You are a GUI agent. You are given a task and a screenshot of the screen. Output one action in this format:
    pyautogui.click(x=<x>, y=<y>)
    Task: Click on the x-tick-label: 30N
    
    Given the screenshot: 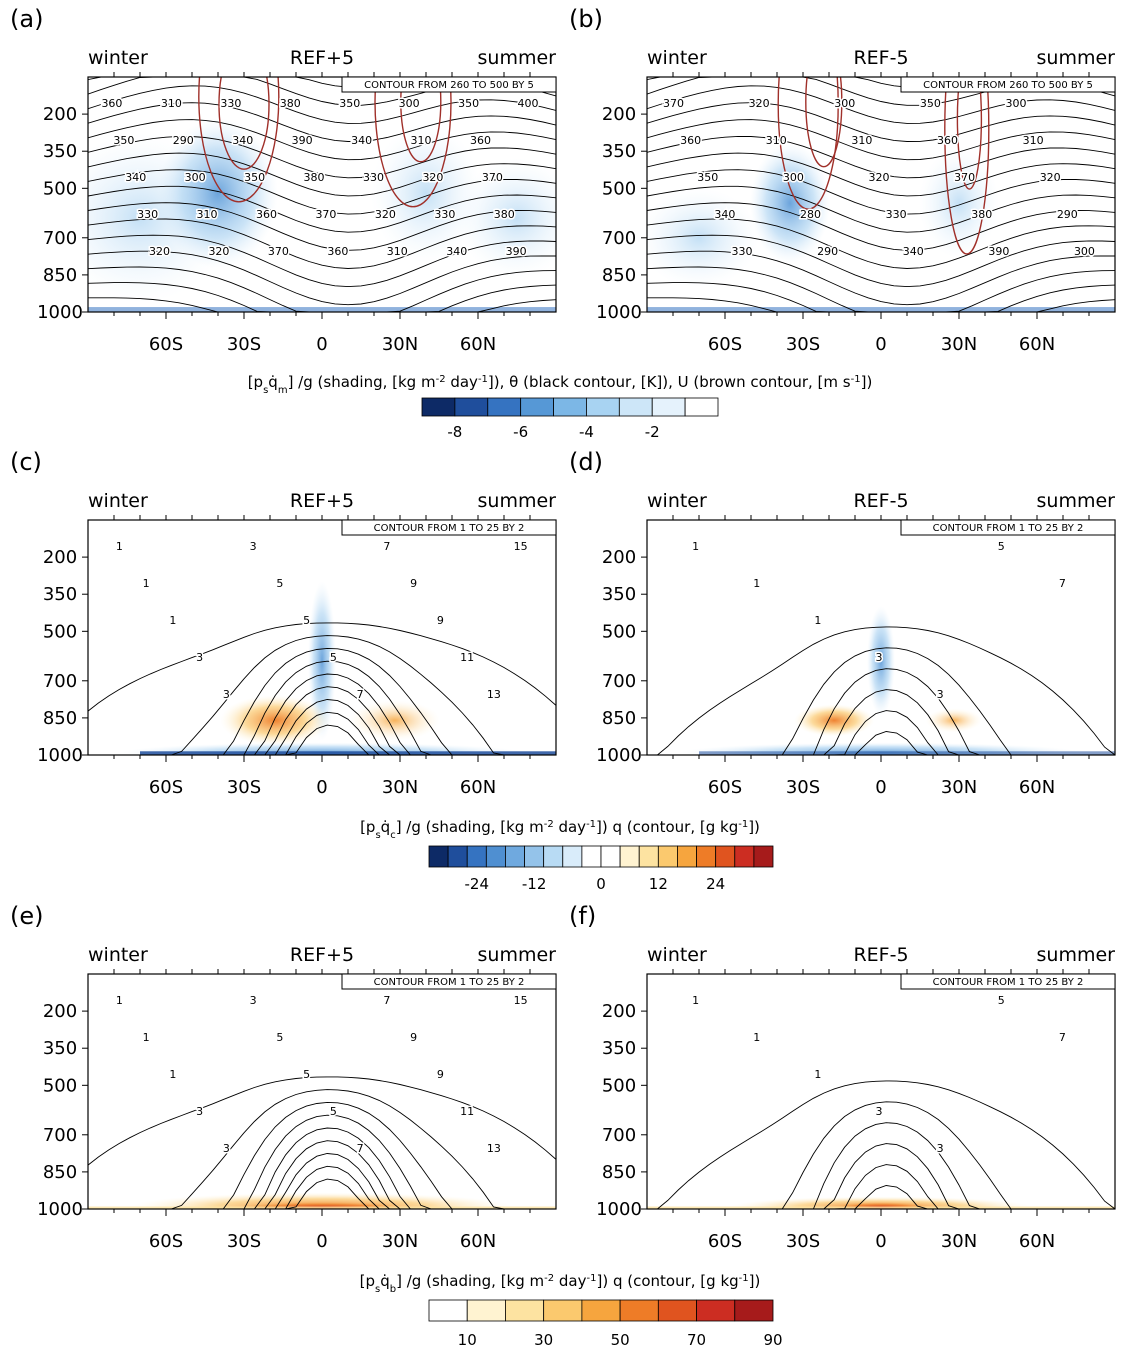 What is the action you would take?
    pyautogui.click(x=400, y=1241)
    